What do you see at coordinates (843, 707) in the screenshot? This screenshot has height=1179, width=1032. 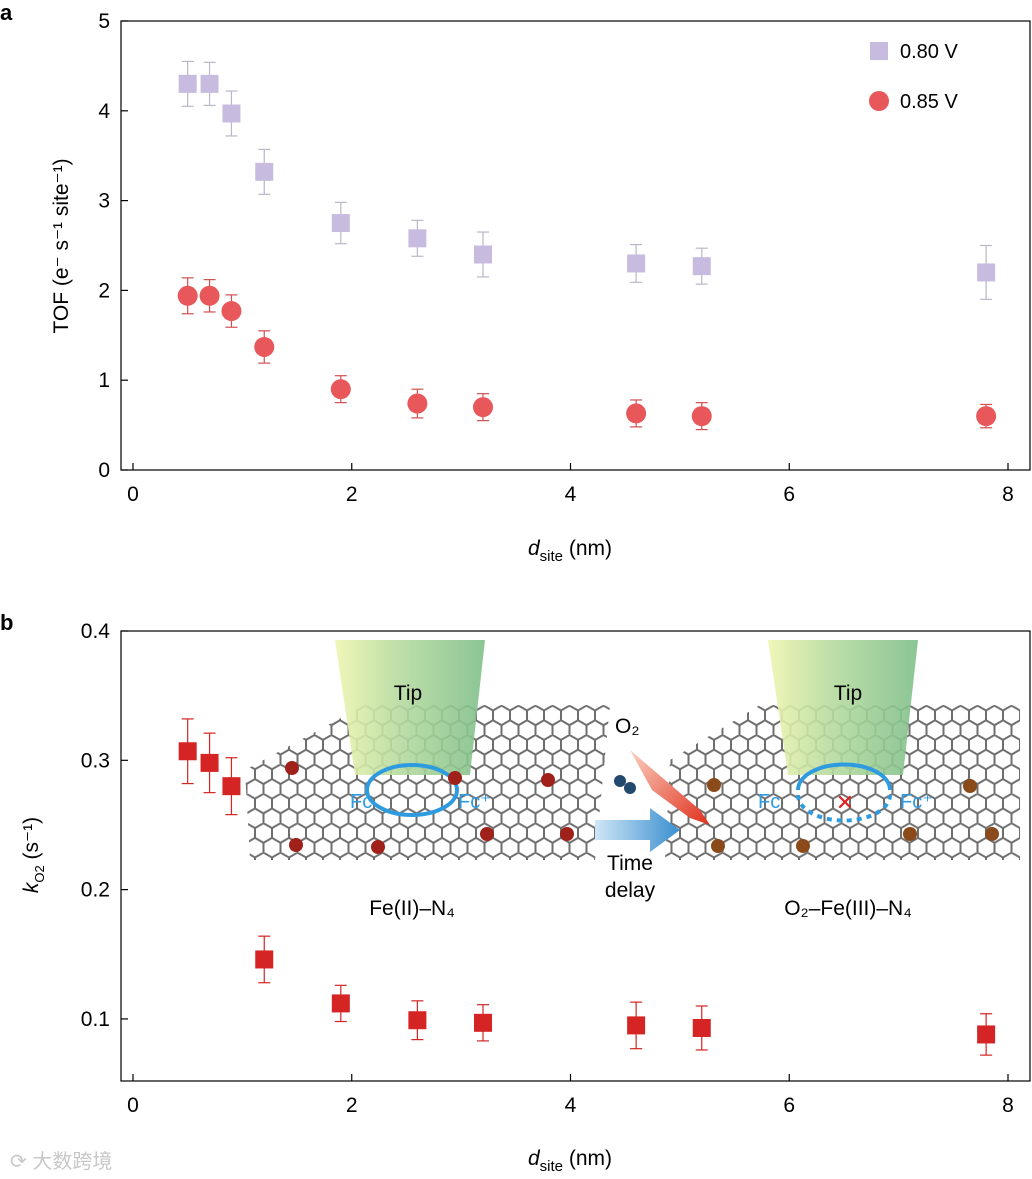 I see `tip-right` at bounding box center [843, 707].